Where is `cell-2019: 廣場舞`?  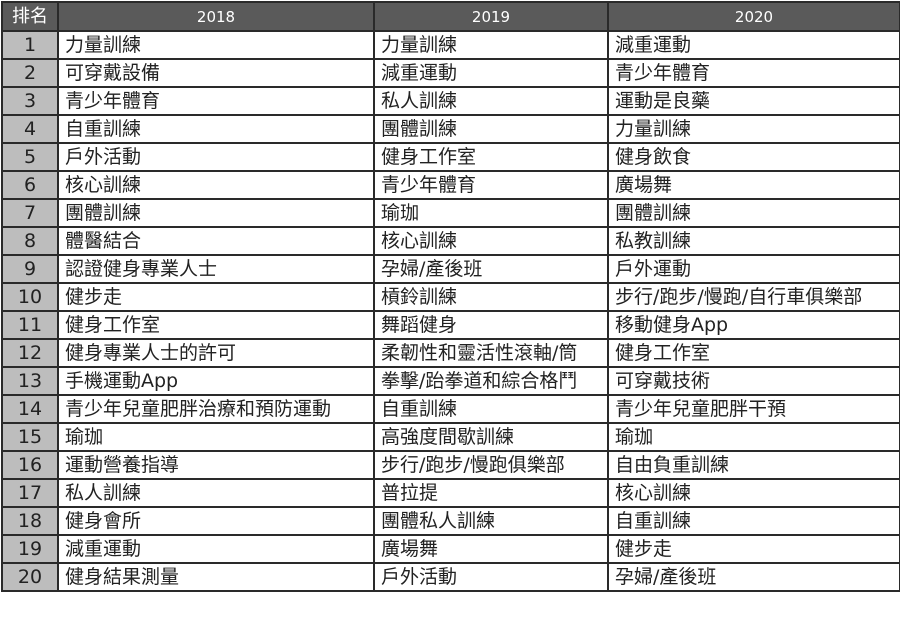
cell-2019: 廣場舞 is located at coordinates (491, 549).